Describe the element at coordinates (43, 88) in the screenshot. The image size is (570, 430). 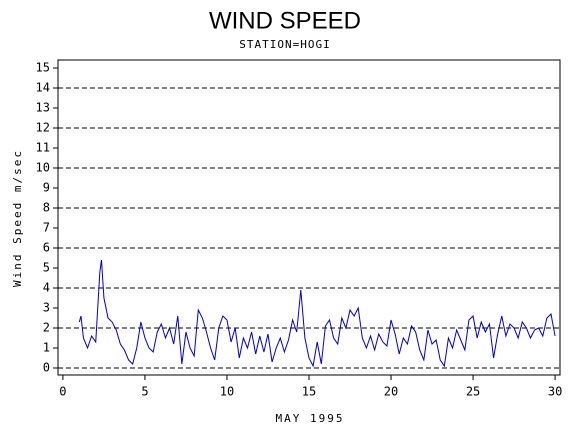
I see `y-tick-label: 14` at that location.